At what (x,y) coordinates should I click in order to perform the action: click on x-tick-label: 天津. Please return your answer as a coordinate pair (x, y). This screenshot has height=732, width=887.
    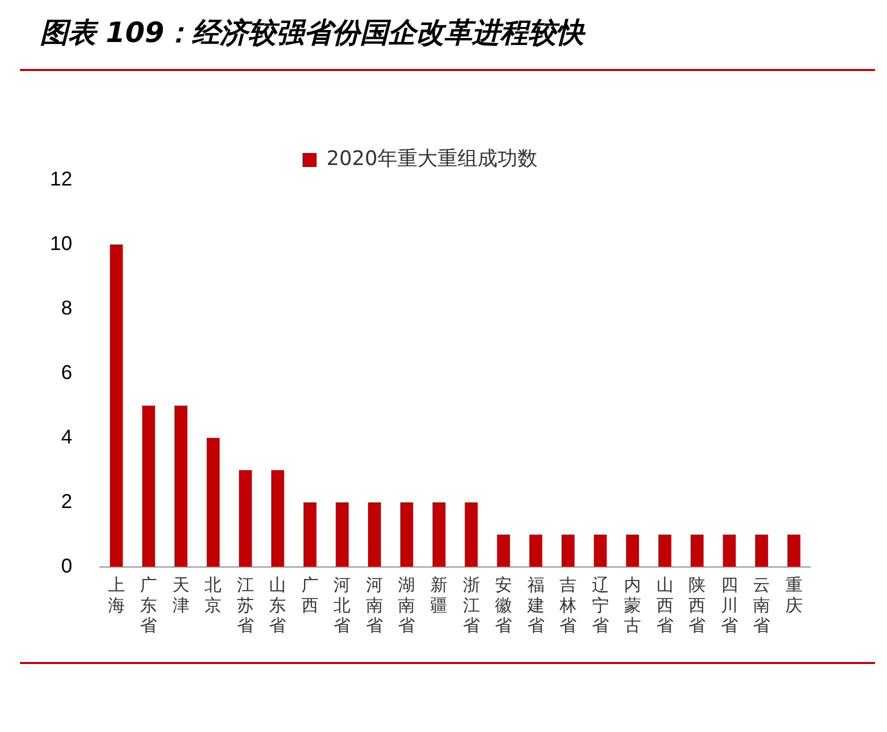
    Looking at the image, I should click on (181, 595).